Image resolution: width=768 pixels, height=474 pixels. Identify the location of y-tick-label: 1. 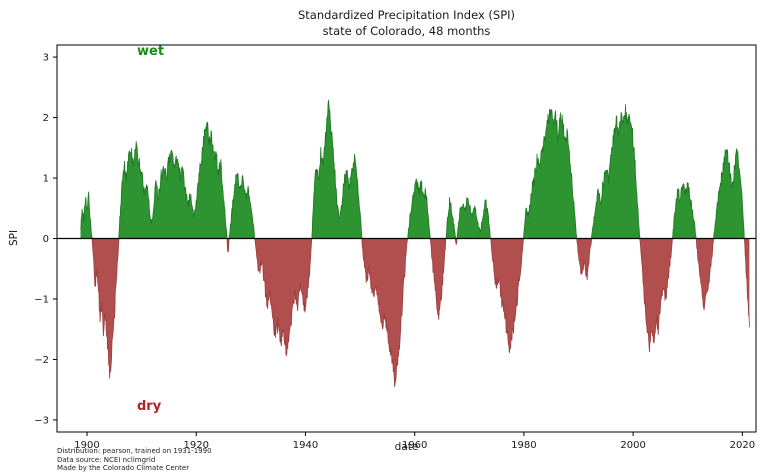
(46, 179).